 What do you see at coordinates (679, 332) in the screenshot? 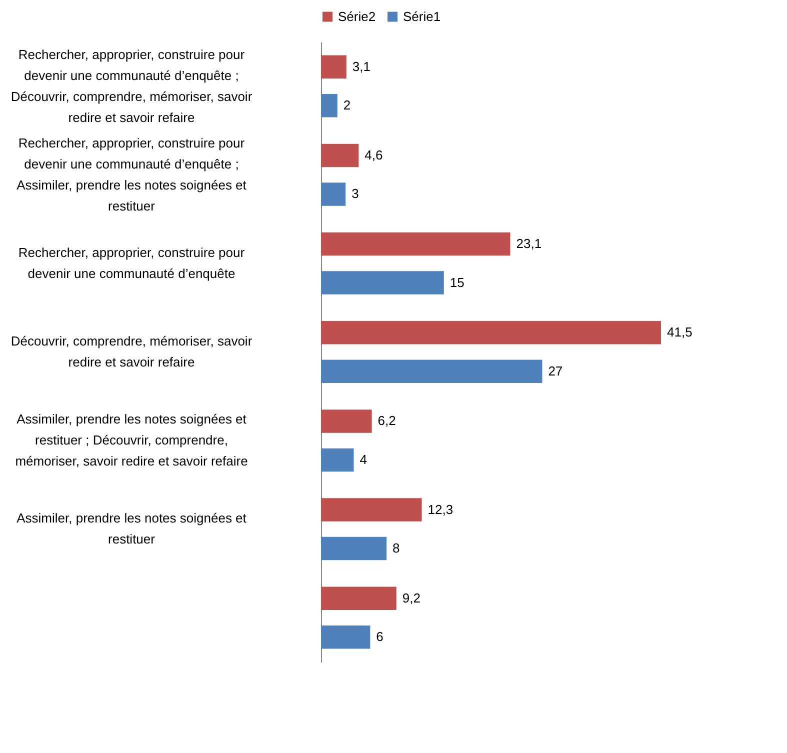
I see `data-label: 41,5` at bounding box center [679, 332].